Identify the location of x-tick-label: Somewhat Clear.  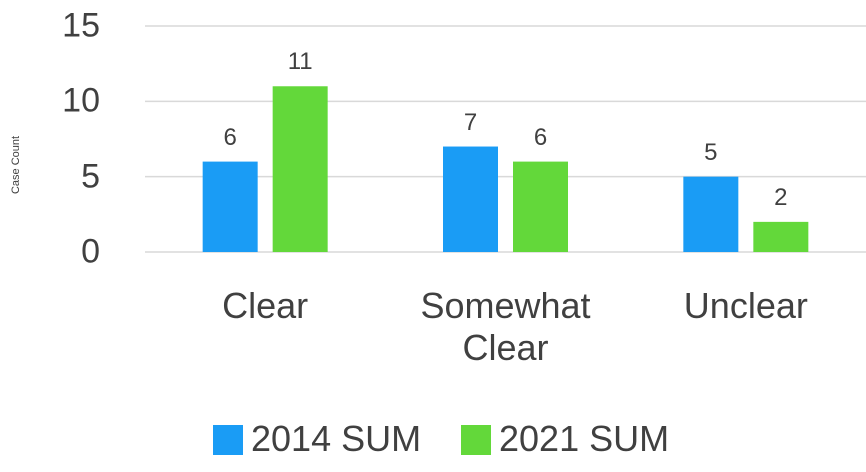
(505, 326).